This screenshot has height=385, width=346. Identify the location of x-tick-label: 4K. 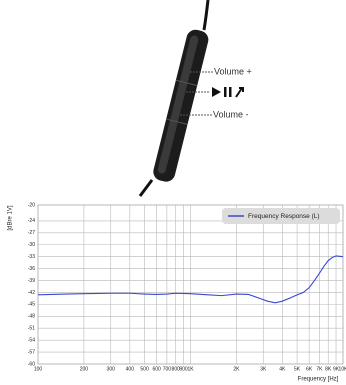
(282, 369).